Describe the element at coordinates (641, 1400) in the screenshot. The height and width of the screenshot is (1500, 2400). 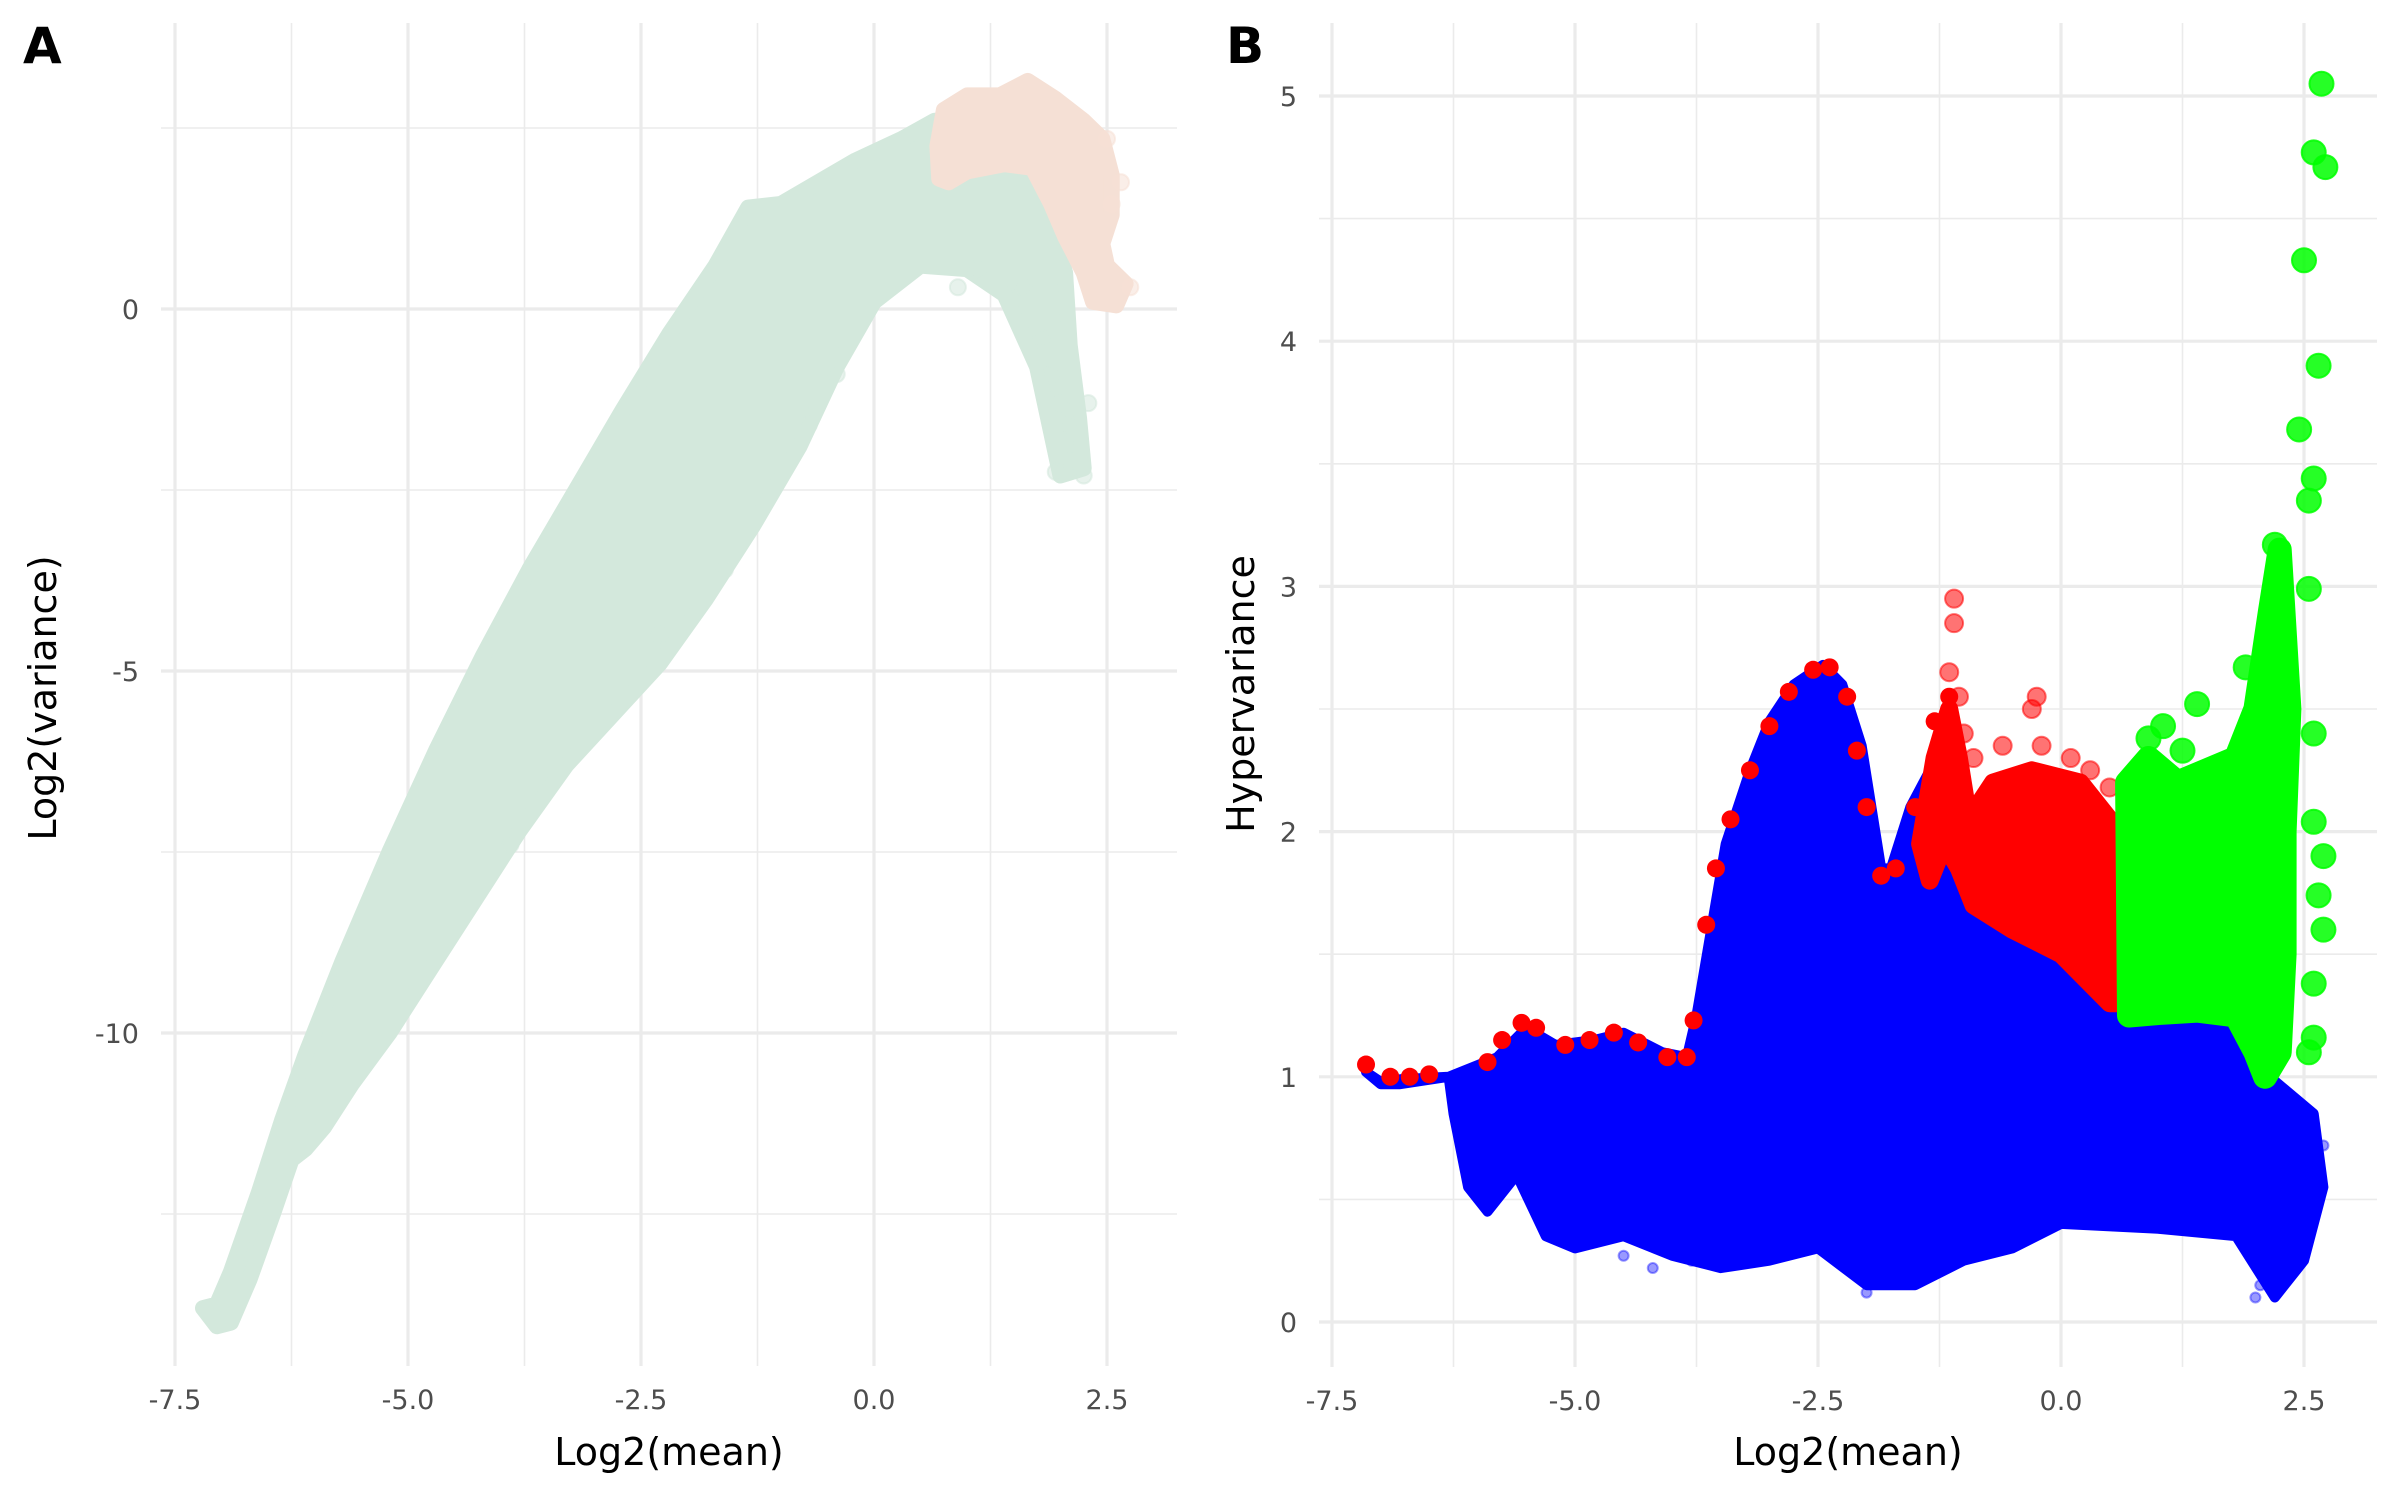
I see `panel-a-x-tick-label: -2.5` at that location.